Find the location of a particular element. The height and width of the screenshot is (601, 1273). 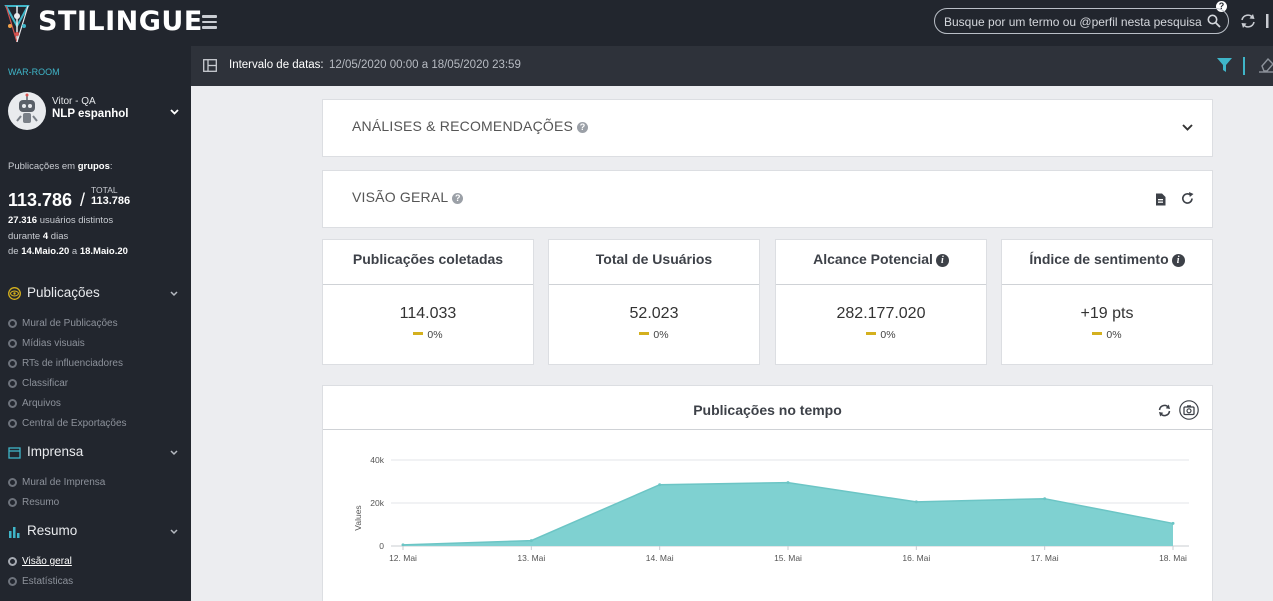

kpi-title: Total de Usuários is located at coordinates (654, 259).